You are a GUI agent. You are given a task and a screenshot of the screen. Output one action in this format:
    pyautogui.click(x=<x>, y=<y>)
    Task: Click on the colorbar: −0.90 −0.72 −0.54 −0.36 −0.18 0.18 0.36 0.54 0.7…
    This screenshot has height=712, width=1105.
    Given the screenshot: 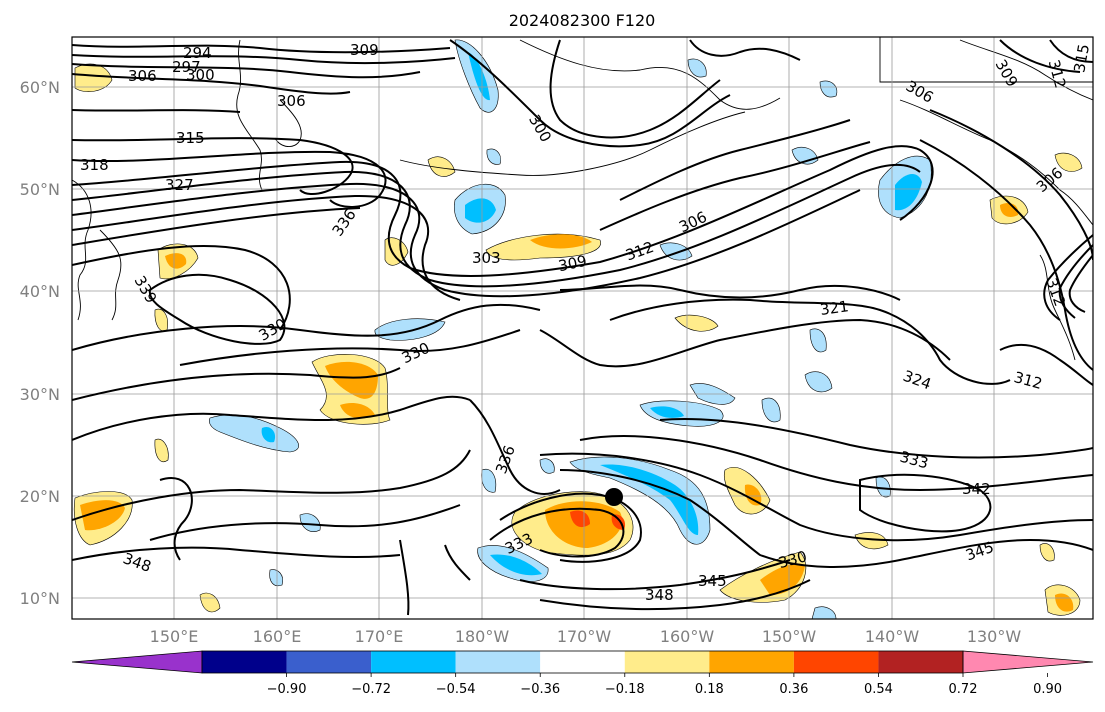 What is the action you would take?
    pyautogui.click(x=582, y=673)
    